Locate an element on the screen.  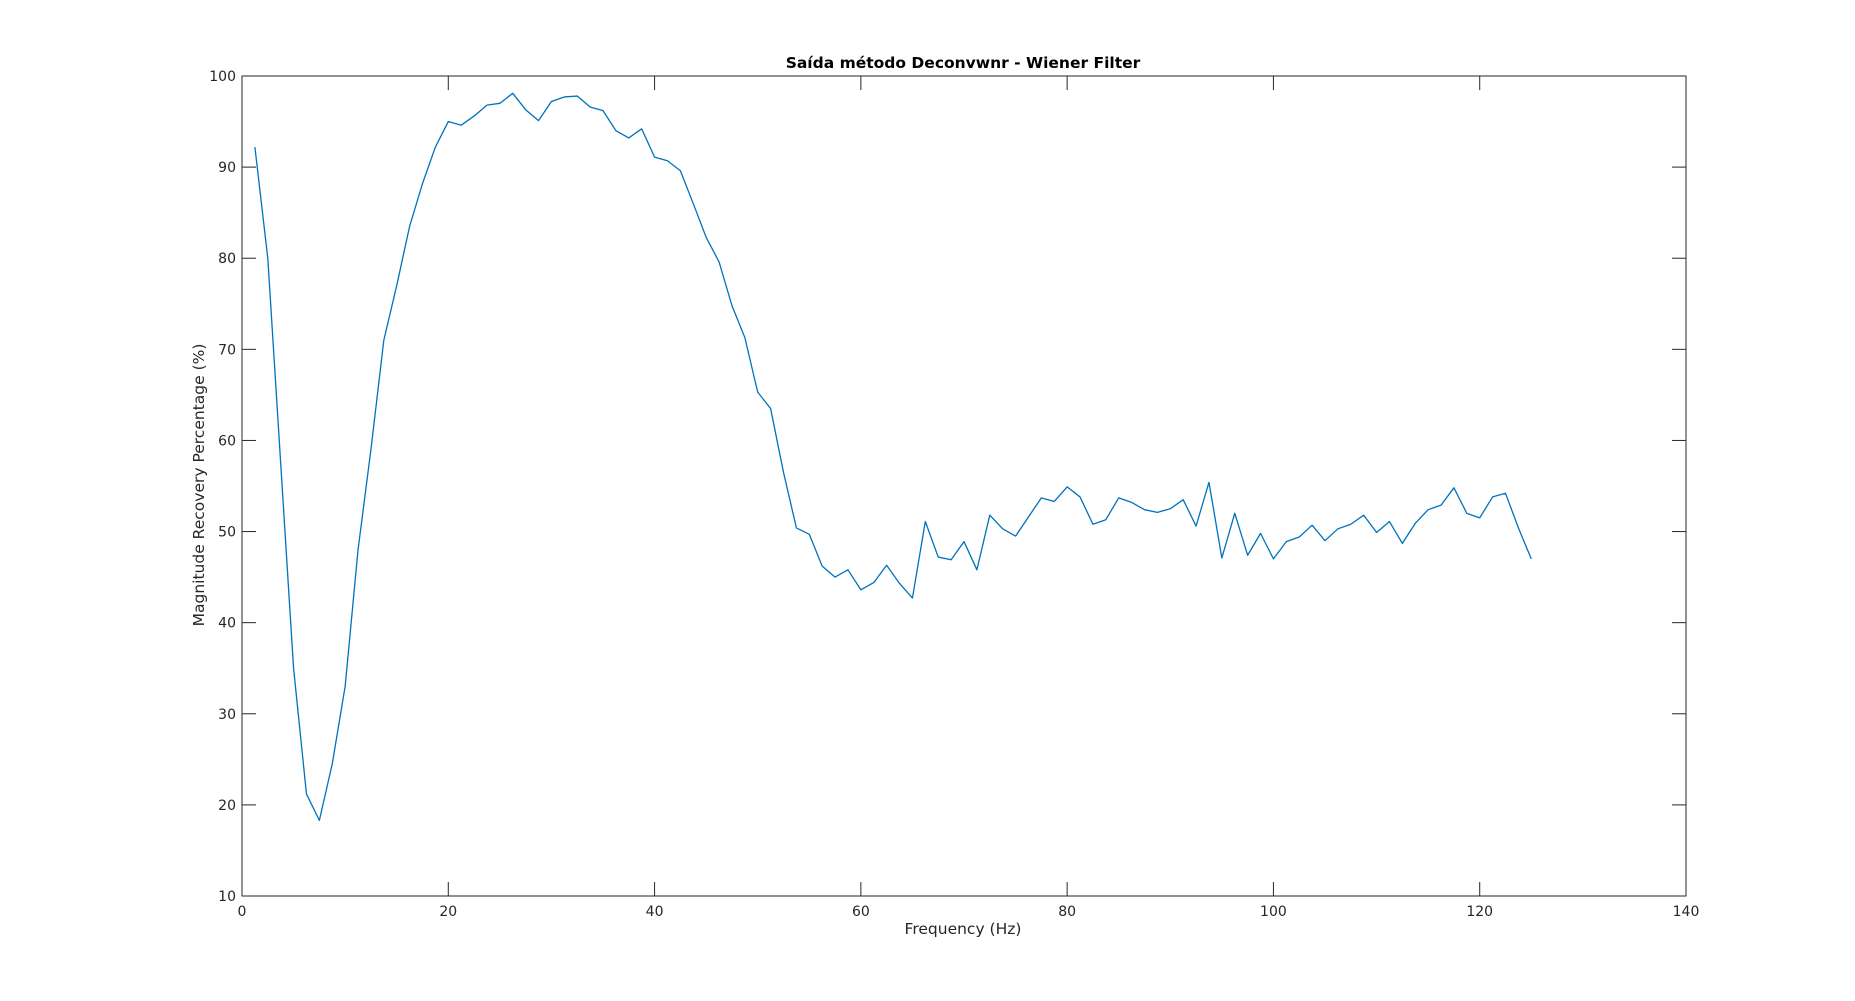
y-tick-label: 50 is located at coordinates (227, 533).